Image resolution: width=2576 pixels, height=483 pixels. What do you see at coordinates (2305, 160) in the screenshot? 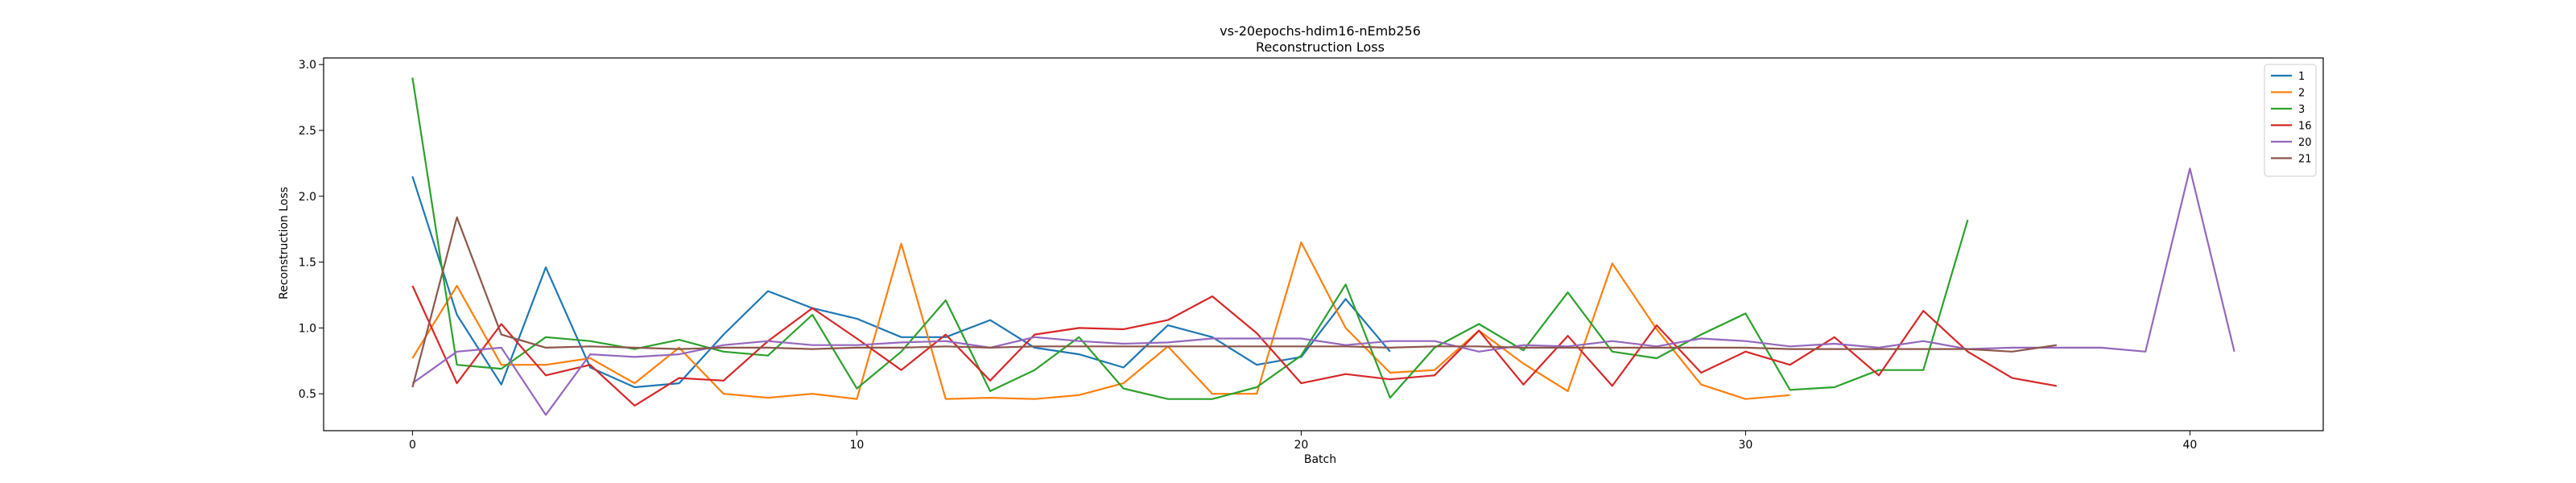
I see `legend-label: 21` at bounding box center [2305, 160].